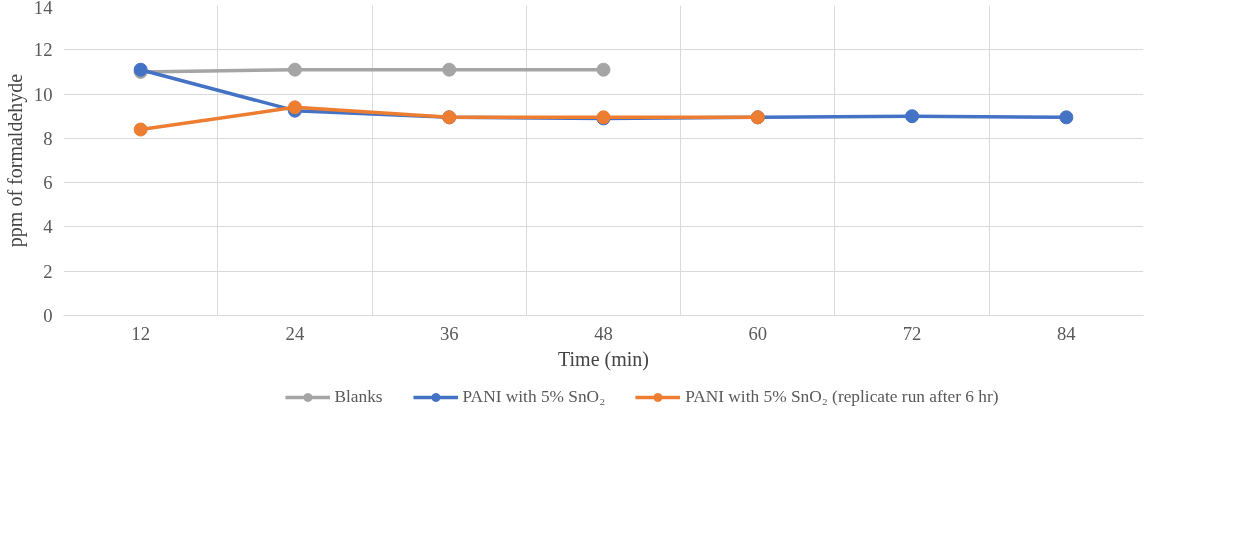 The image size is (1246, 538). What do you see at coordinates (48, 315) in the screenshot?
I see `y-tick-label: 0` at bounding box center [48, 315].